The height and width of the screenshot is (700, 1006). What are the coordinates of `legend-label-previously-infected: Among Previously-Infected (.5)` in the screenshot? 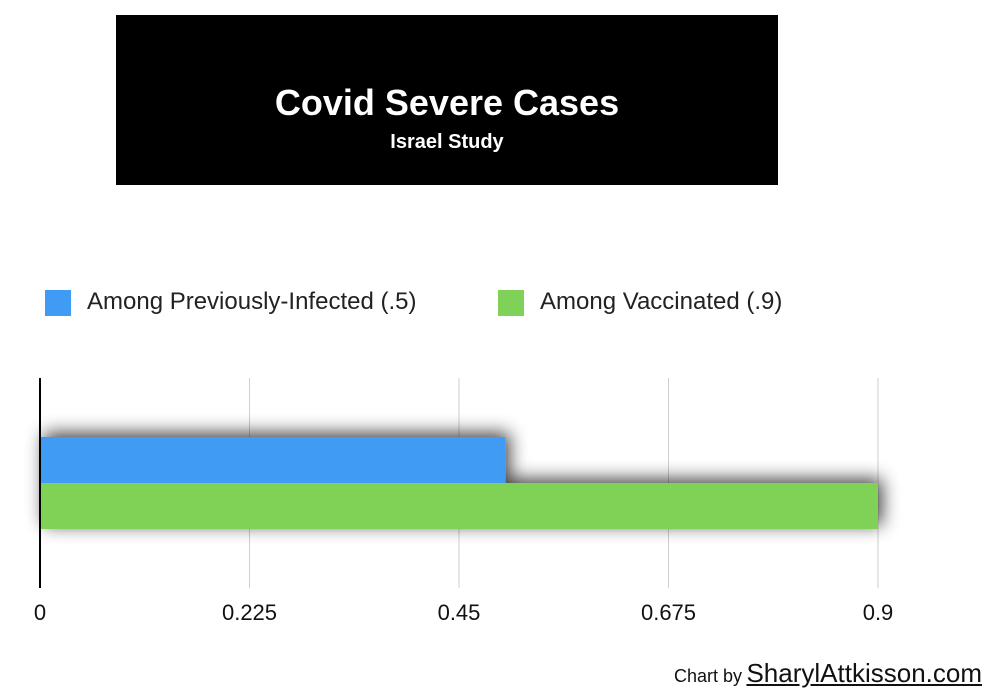 It's located at (252, 301).